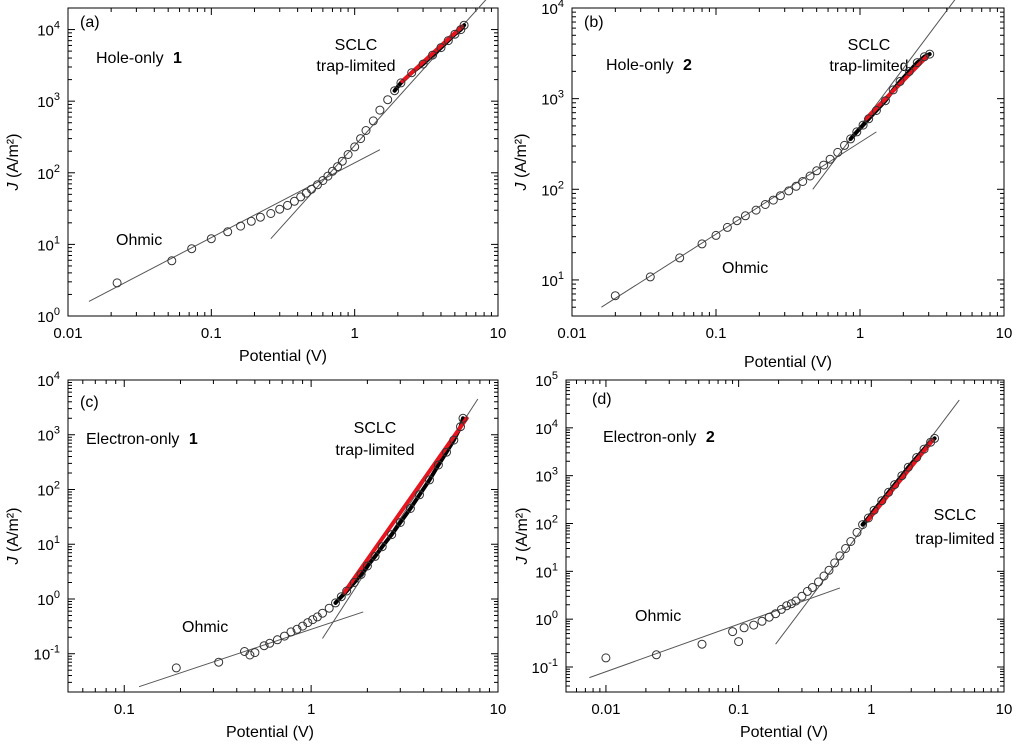 Image resolution: width=1024 pixels, height=744 pixels. What do you see at coordinates (716, 333) in the screenshot?
I see `x-tick-label: 0.1` at bounding box center [716, 333].